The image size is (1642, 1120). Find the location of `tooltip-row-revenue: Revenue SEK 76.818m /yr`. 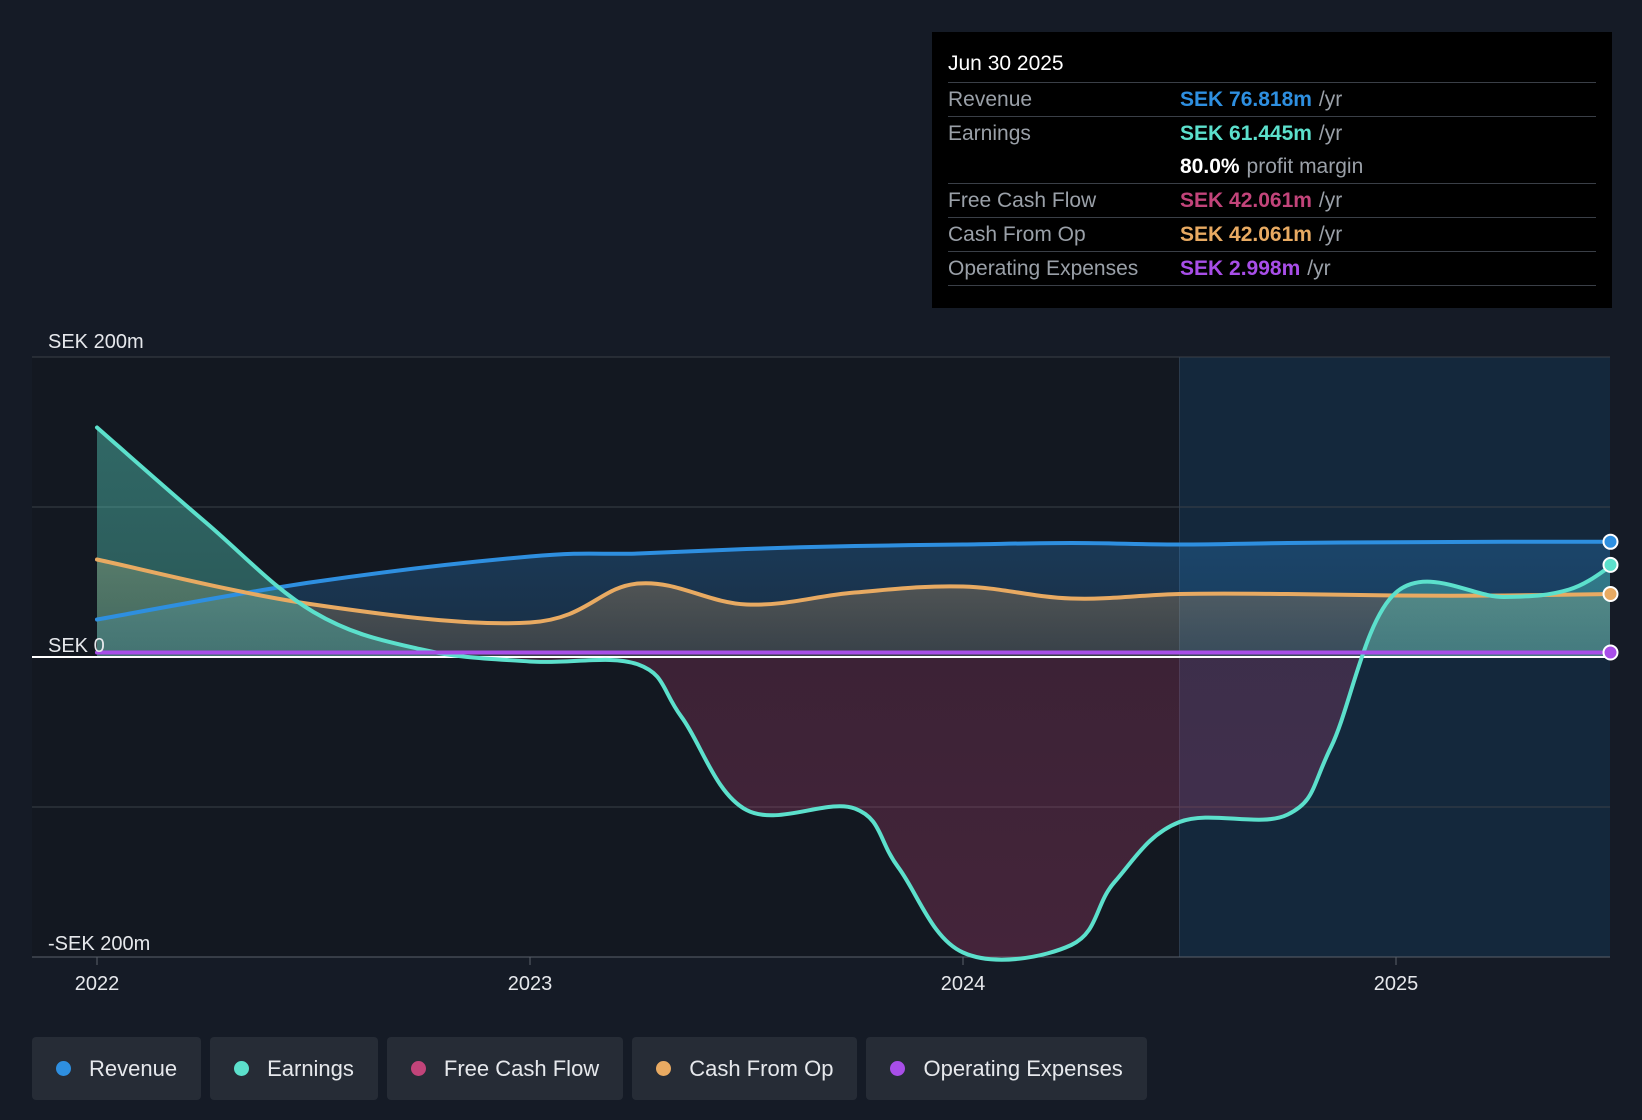

tooltip-row-revenue: Revenue SEK 76.818m /yr is located at coordinates (1272, 100).